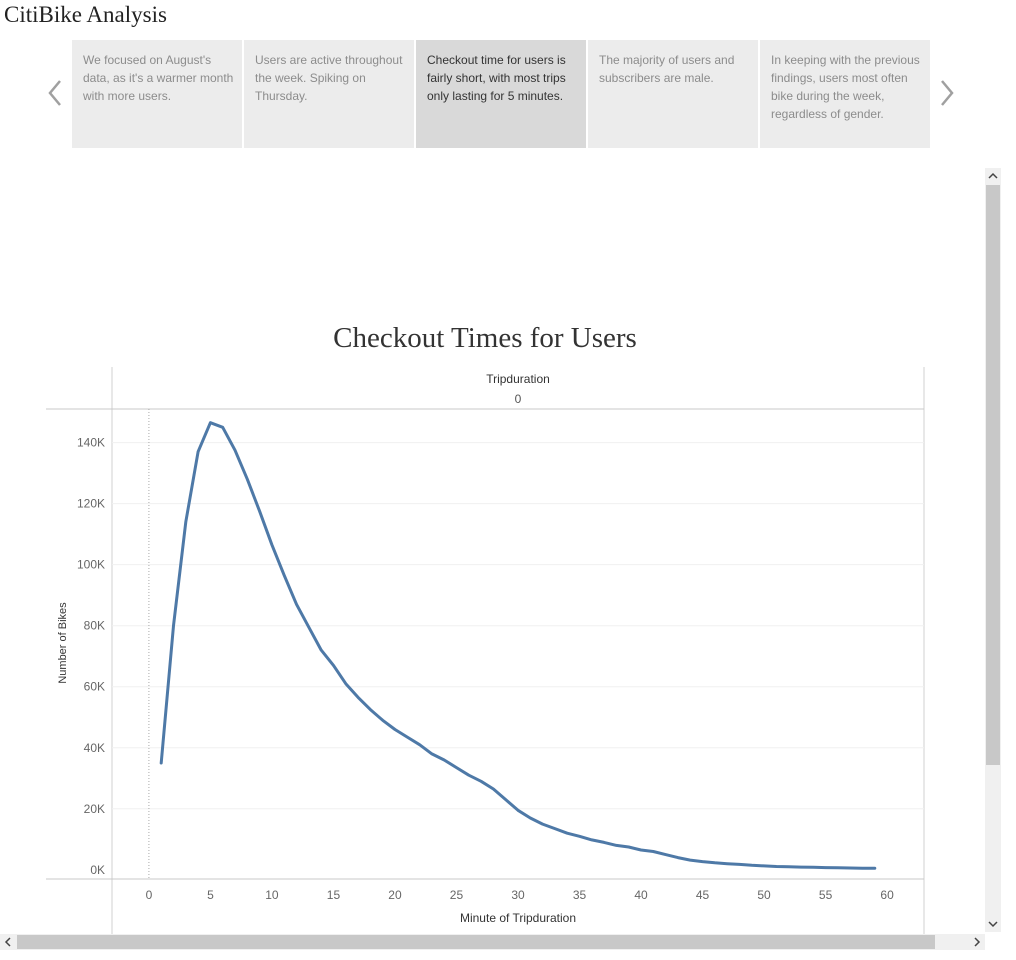 The height and width of the screenshot is (960, 1016). What do you see at coordinates (94, 626) in the screenshot?
I see `y-tick-label: 80K` at bounding box center [94, 626].